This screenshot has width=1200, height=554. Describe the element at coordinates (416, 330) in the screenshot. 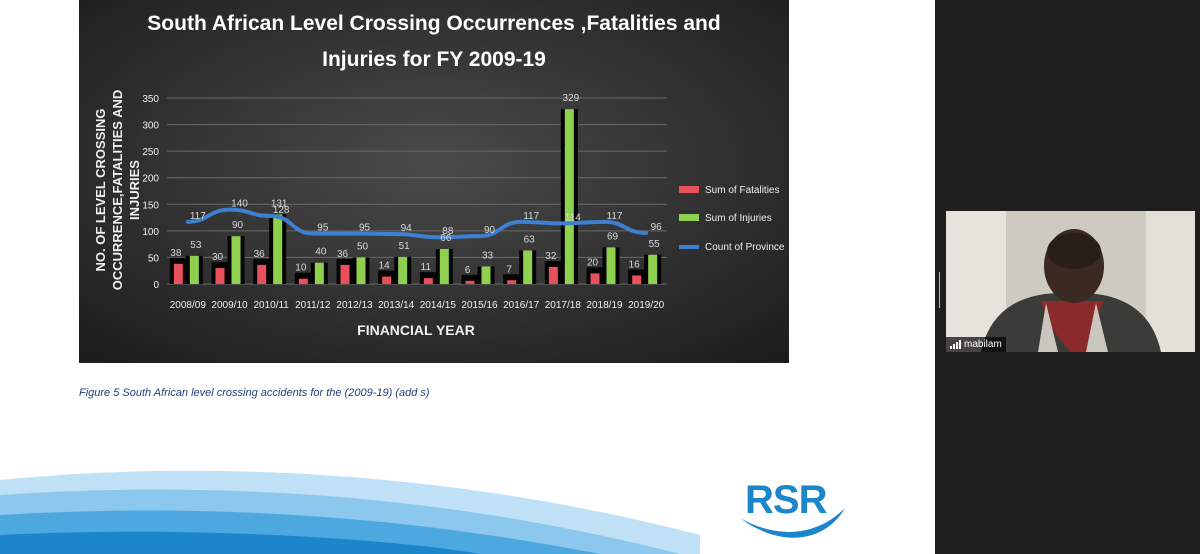

I see `x-axis-label: FINANCIAL YEAR` at that location.